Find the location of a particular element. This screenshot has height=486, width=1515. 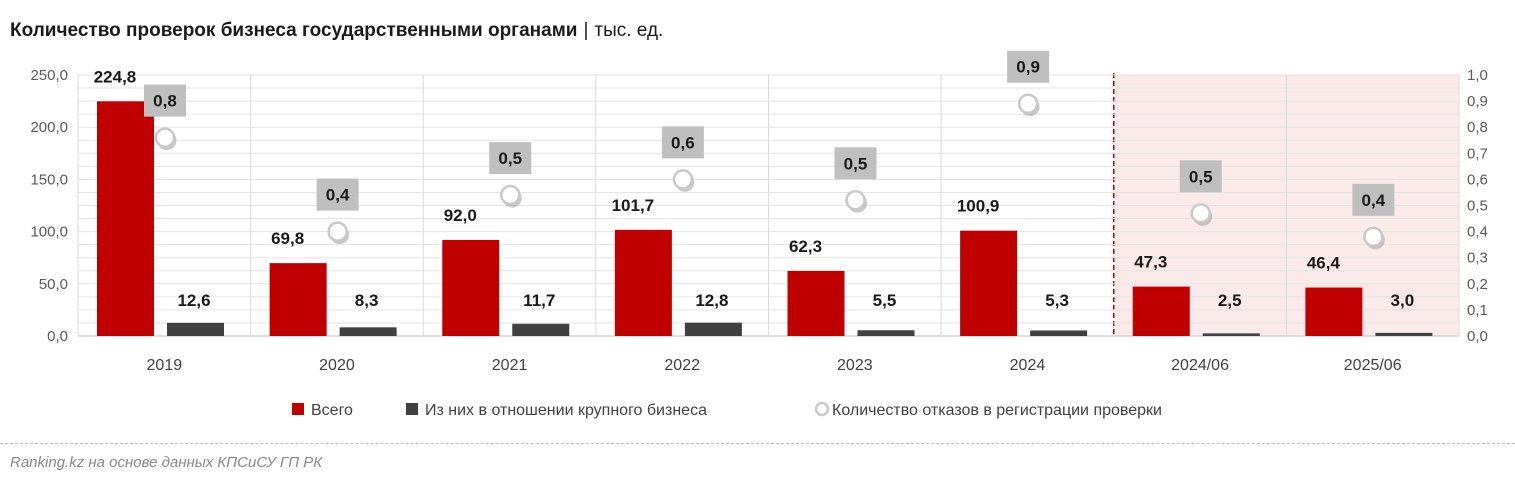

legend-marker-refusals is located at coordinates (822, 409).